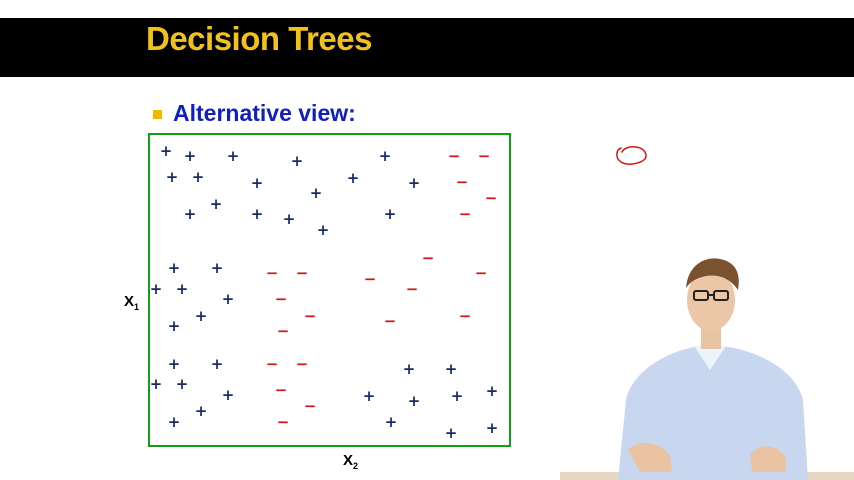  What do you see at coordinates (259, 38) in the screenshot?
I see `slide-title: Decision Trees` at bounding box center [259, 38].